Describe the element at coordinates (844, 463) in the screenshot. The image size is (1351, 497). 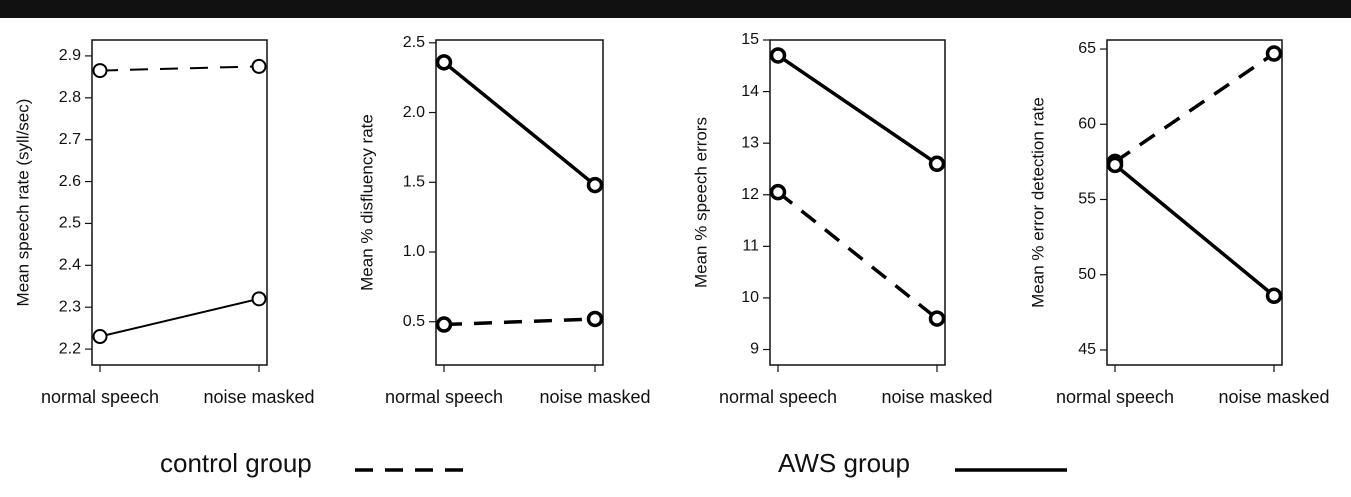
I see `legend-label: AWS group` at that location.